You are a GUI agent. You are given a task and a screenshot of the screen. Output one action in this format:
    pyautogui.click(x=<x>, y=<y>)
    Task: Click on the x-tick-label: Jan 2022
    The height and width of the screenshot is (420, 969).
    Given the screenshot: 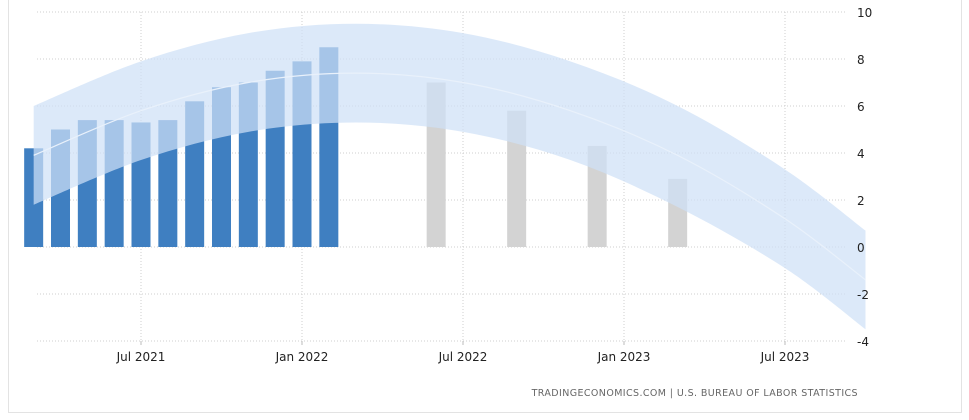 What is the action you would take?
    pyautogui.click(x=302, y=357)
    